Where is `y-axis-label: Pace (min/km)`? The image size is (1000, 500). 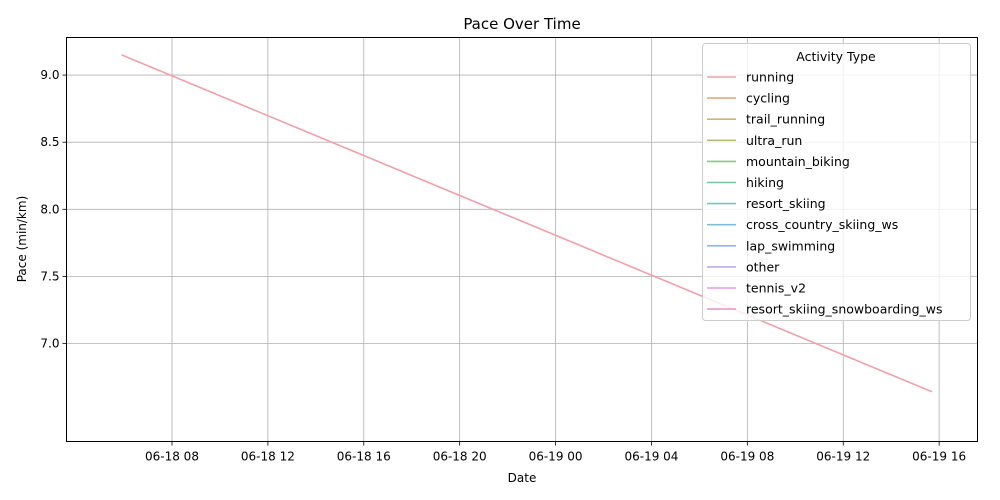
y-axis-label: Pace (min/km) is located at coordinates (22, 239).